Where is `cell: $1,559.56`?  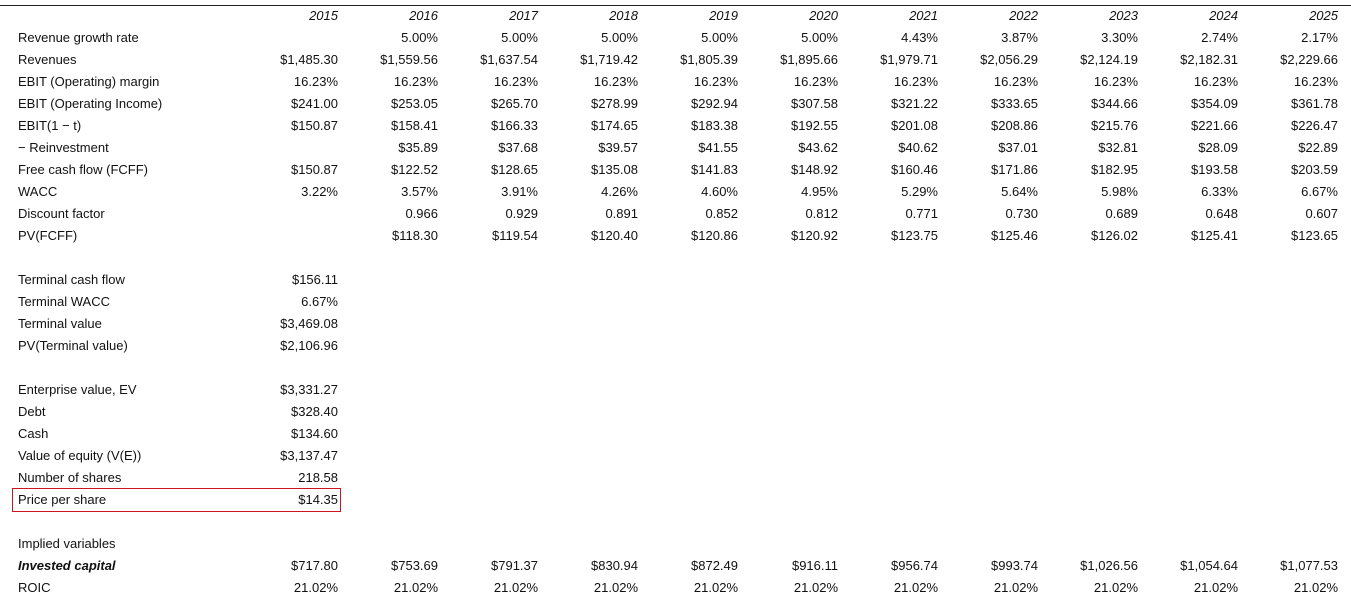
cell: $1,559.56 is located at coordinates (409, 59).